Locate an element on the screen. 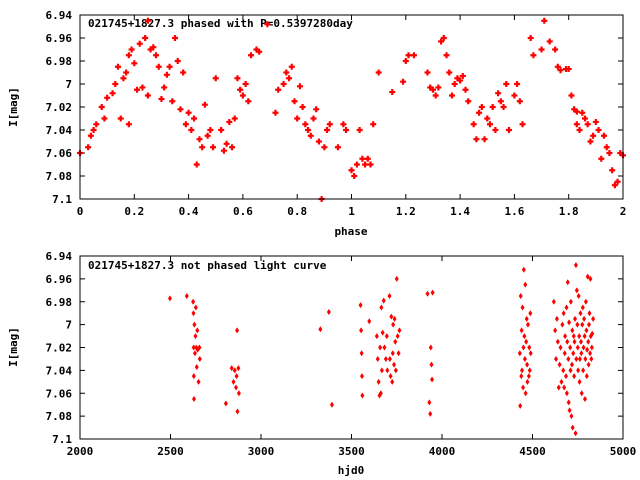  phased-x-tick-label: 1.2 is located at coordinates (406, 211).